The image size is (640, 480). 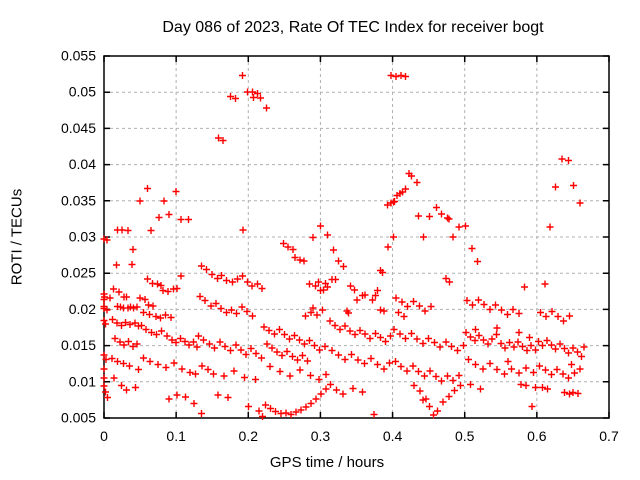 What do you see at coordinates (104, 436) in the screenshot?
I see `x-tick-label: 0` at bounding box center [104, 436].